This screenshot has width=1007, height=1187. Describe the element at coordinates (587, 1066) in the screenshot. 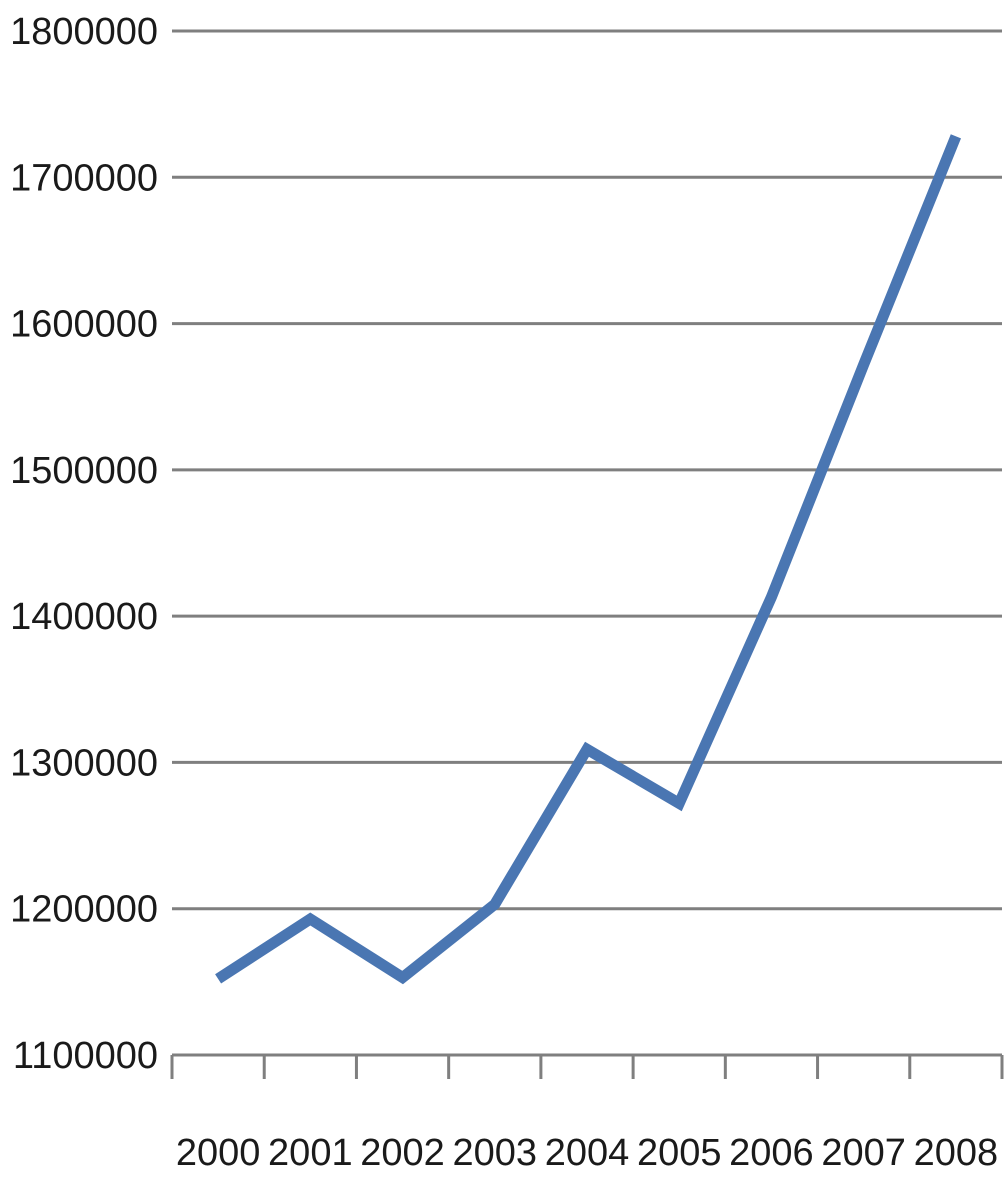

I see `x-axis` at that location.